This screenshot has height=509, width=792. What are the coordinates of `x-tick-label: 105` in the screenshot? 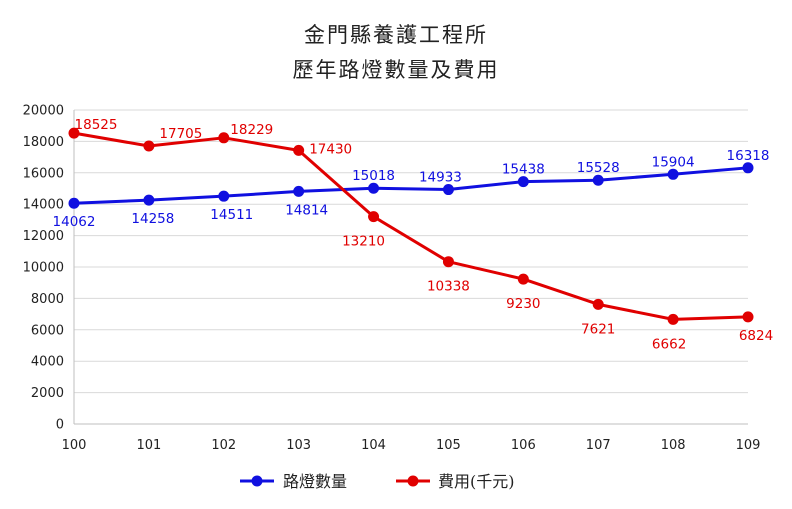 It's located at (448, 445).